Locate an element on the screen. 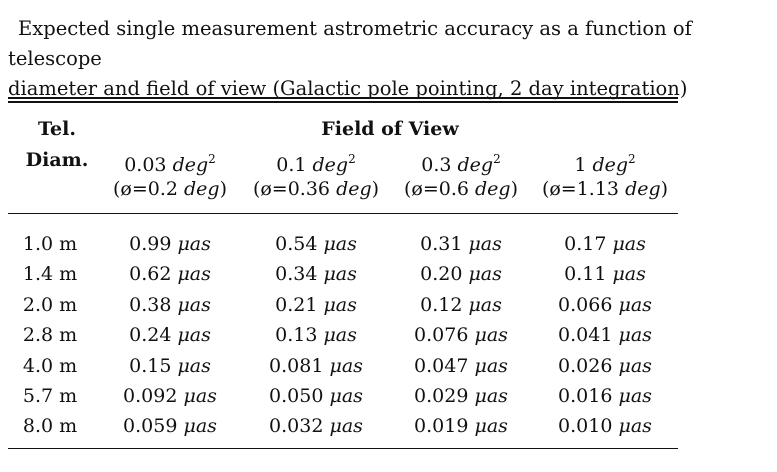  table-cell-accuracy: 0.15 μas is located at coordinates (170, 366).